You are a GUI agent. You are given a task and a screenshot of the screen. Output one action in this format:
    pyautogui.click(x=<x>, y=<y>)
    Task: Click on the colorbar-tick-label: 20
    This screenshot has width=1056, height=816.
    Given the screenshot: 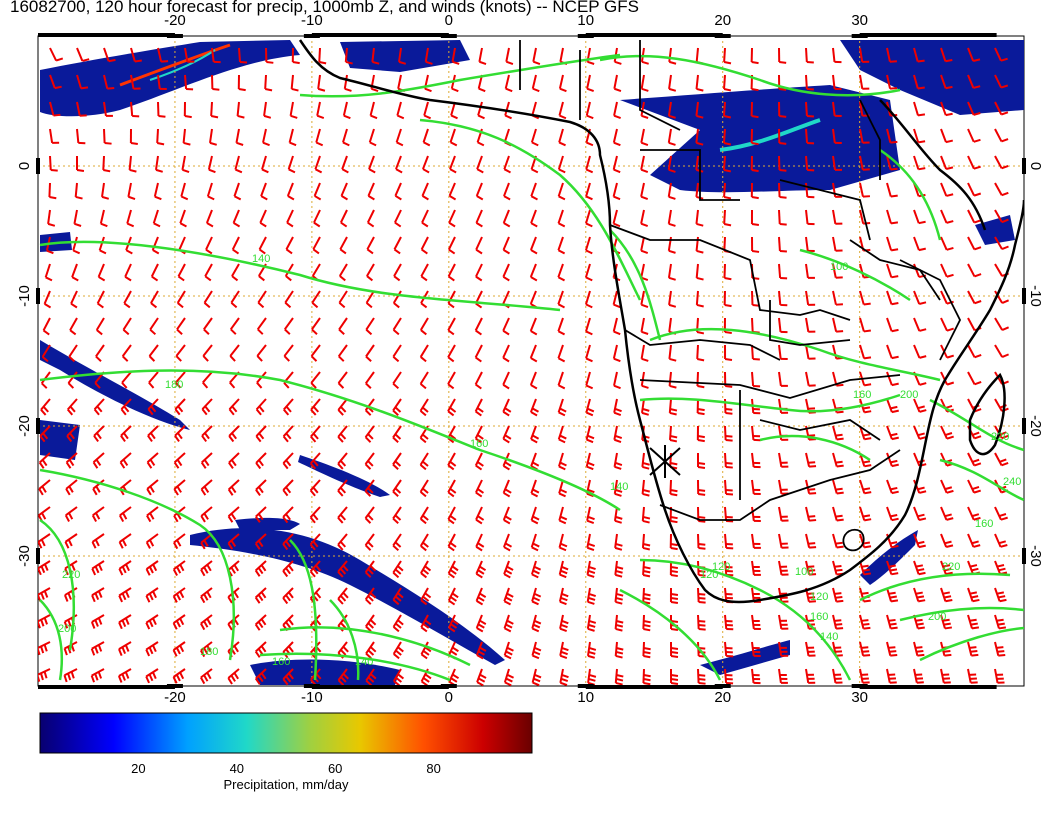 What is the action you would take?
    pyautogui.click(x=138, y=768)
    